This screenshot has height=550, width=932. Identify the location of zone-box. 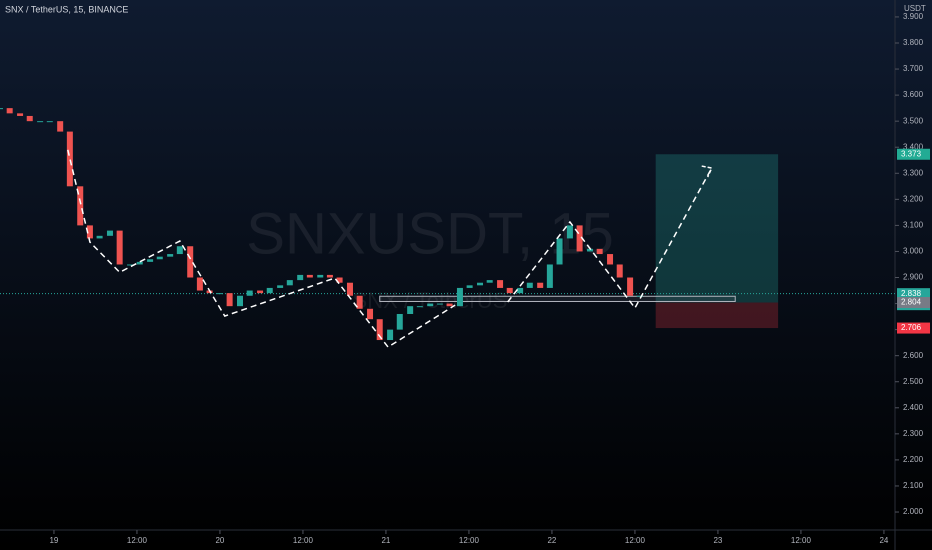
(557, 298).